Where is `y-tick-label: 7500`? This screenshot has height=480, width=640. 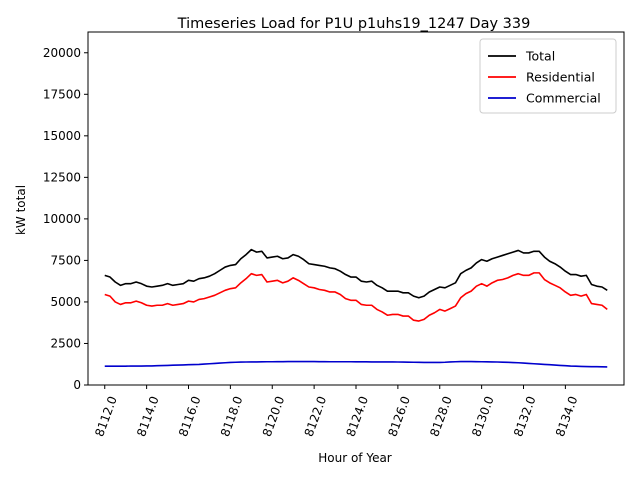 y-tick-label: 7500 is located at coordinates (65, 260).